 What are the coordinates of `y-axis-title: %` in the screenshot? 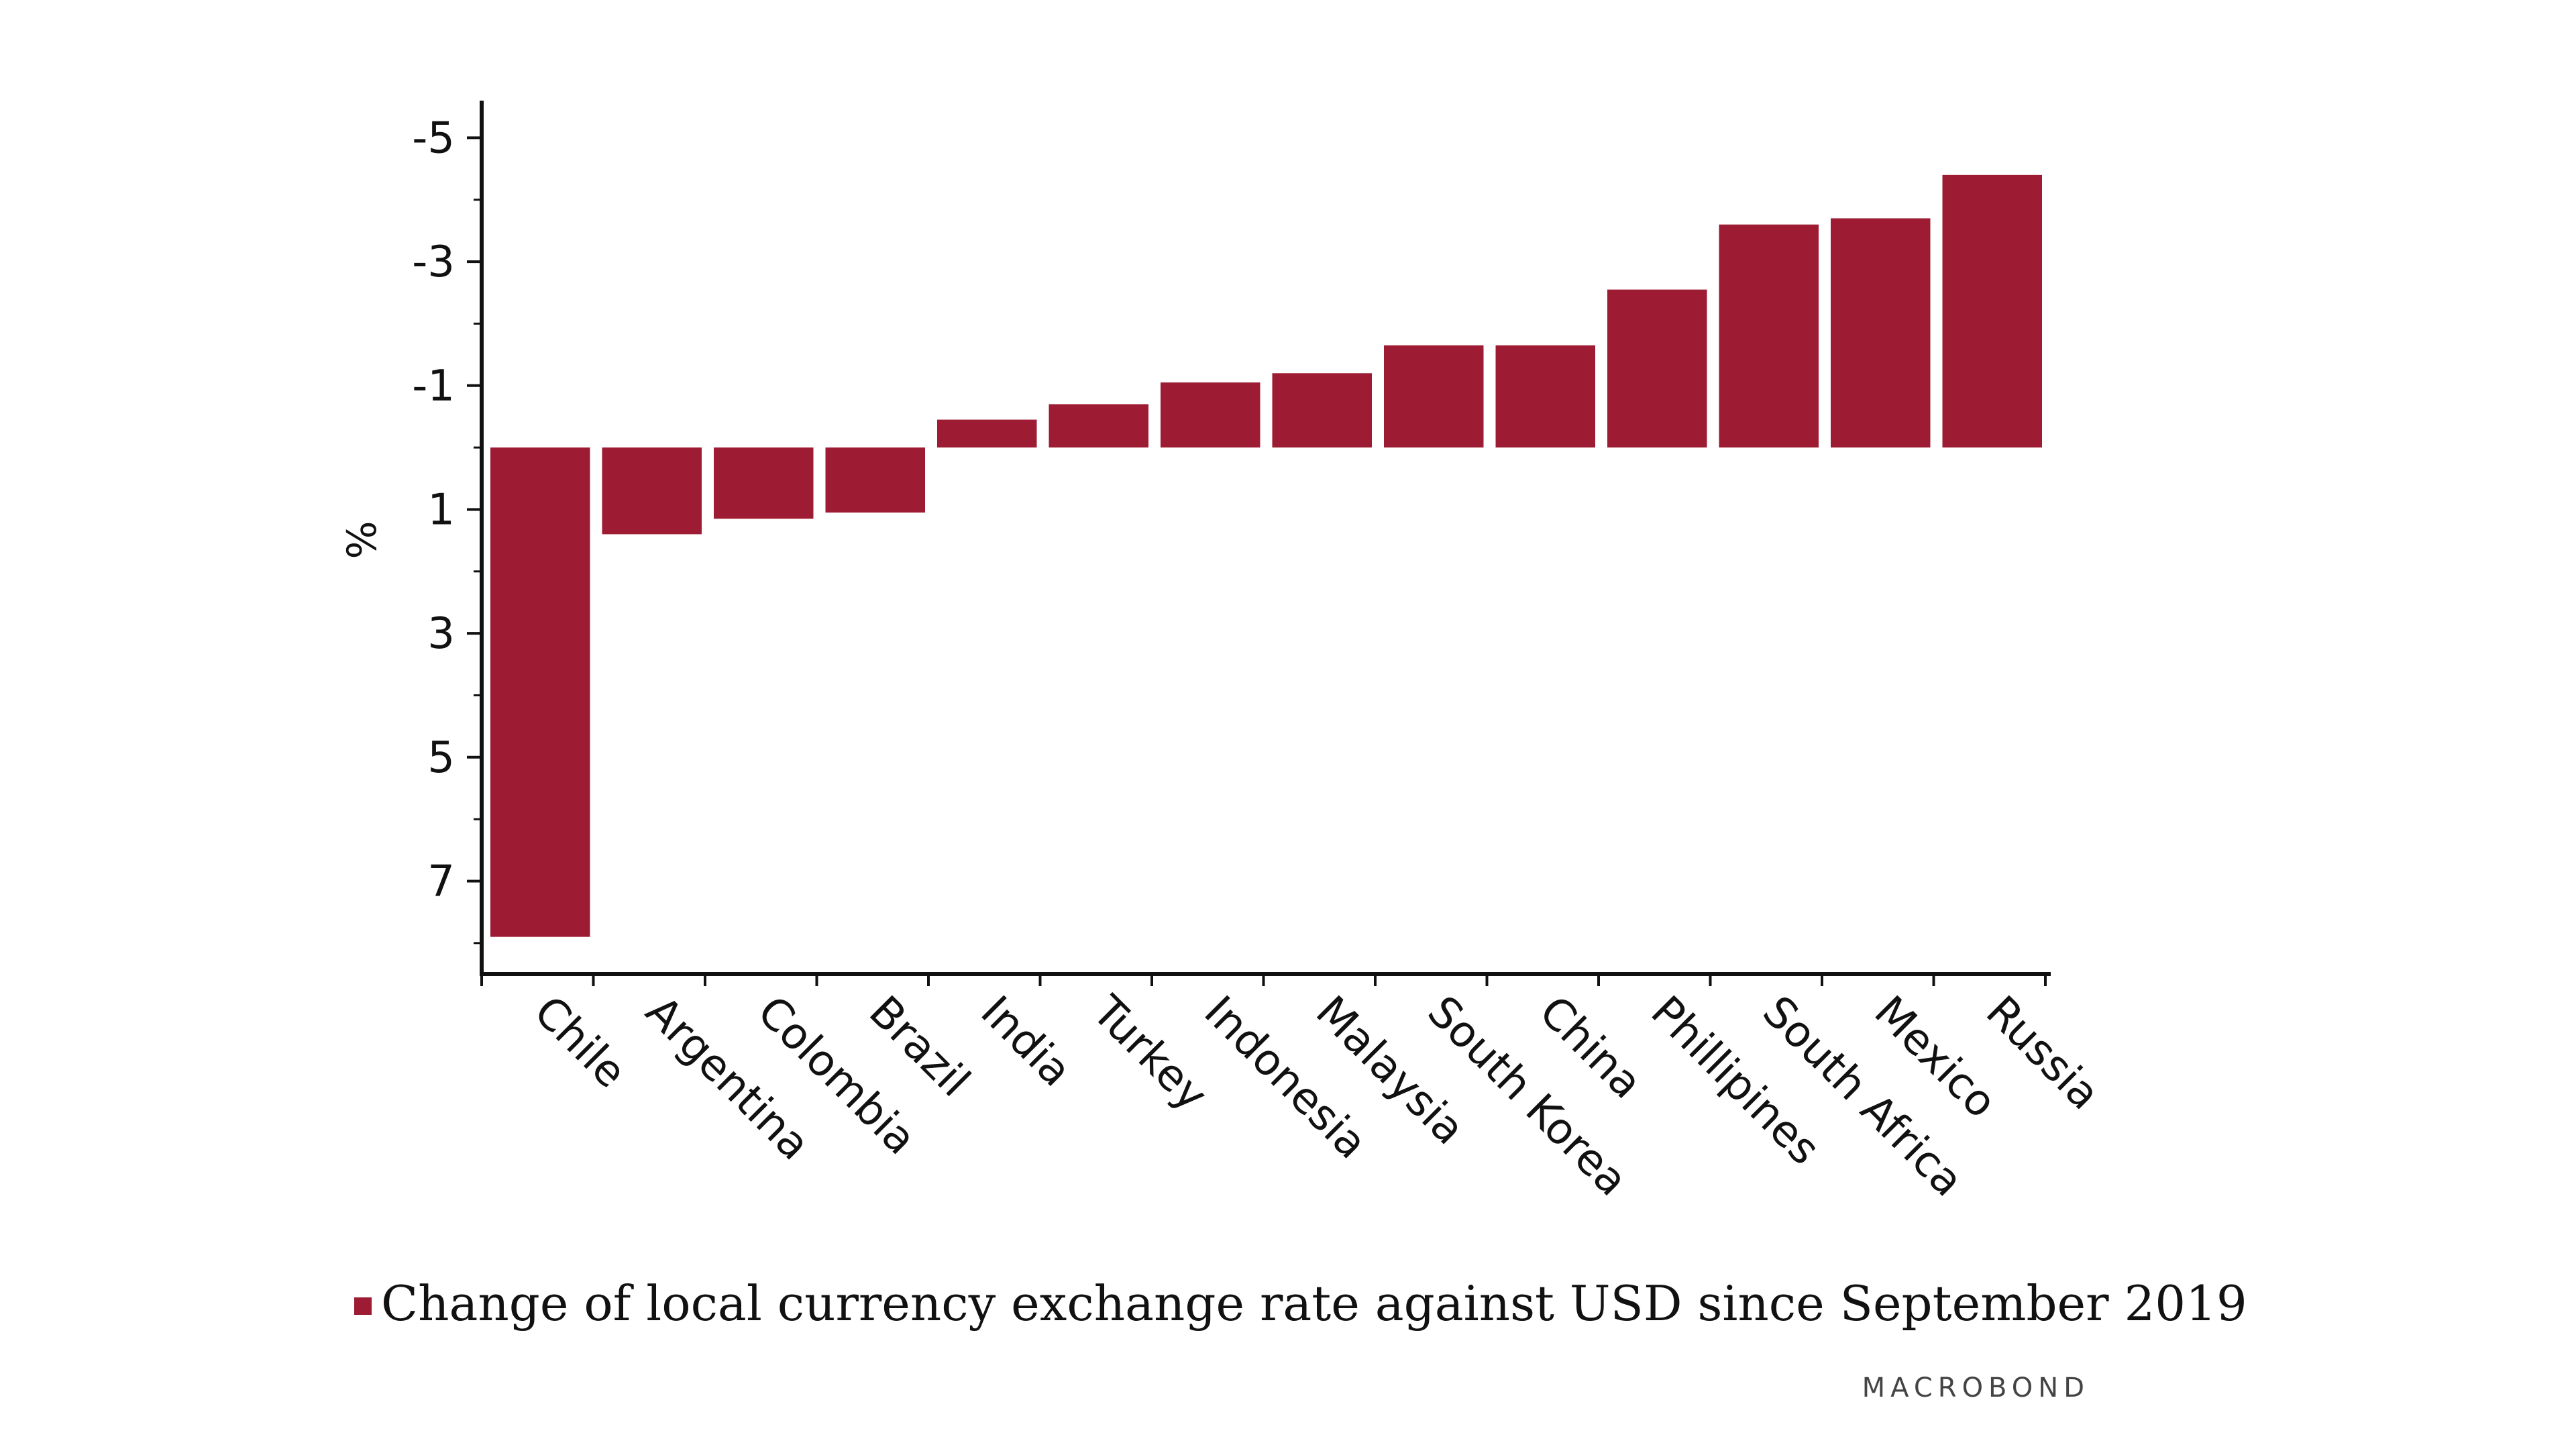 It's located at (362, 540).